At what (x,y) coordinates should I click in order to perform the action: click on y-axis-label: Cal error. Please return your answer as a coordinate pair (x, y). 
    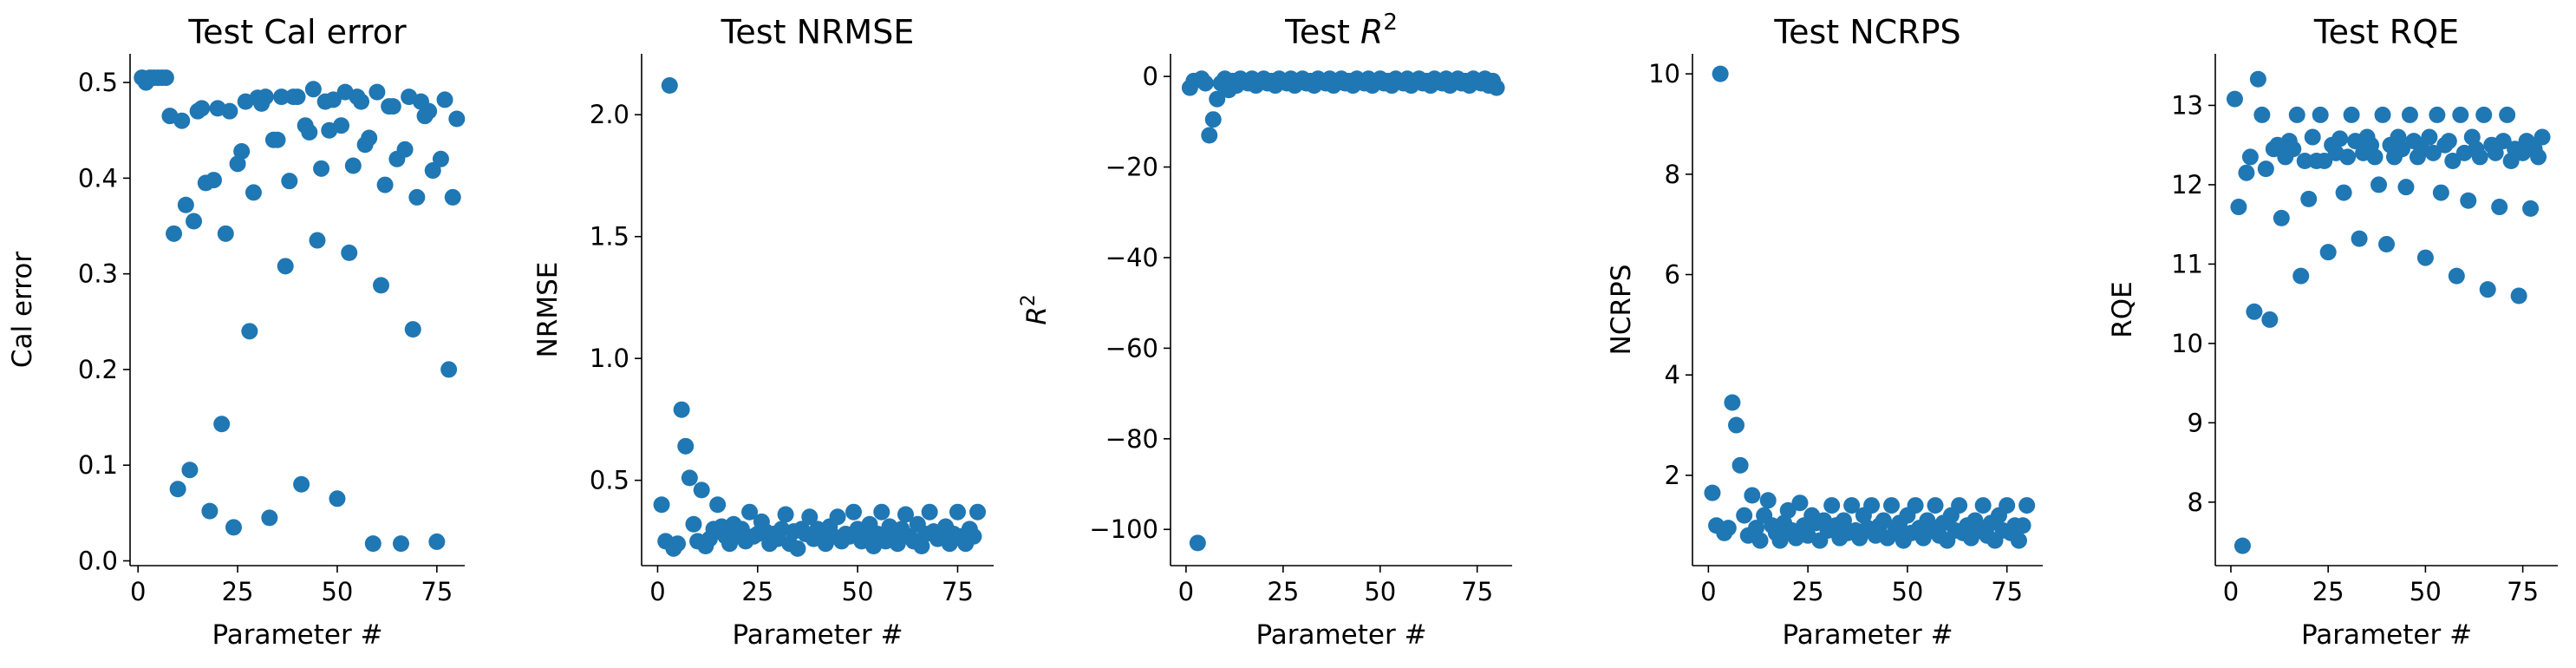
    Looking at the image, I should click on (23, 310).